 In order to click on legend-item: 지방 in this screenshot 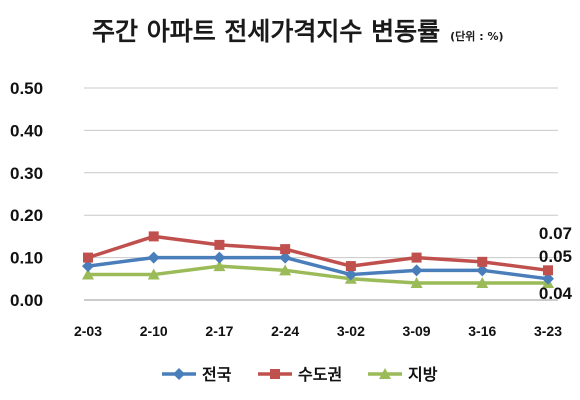, I will do `click(403, 374)`.